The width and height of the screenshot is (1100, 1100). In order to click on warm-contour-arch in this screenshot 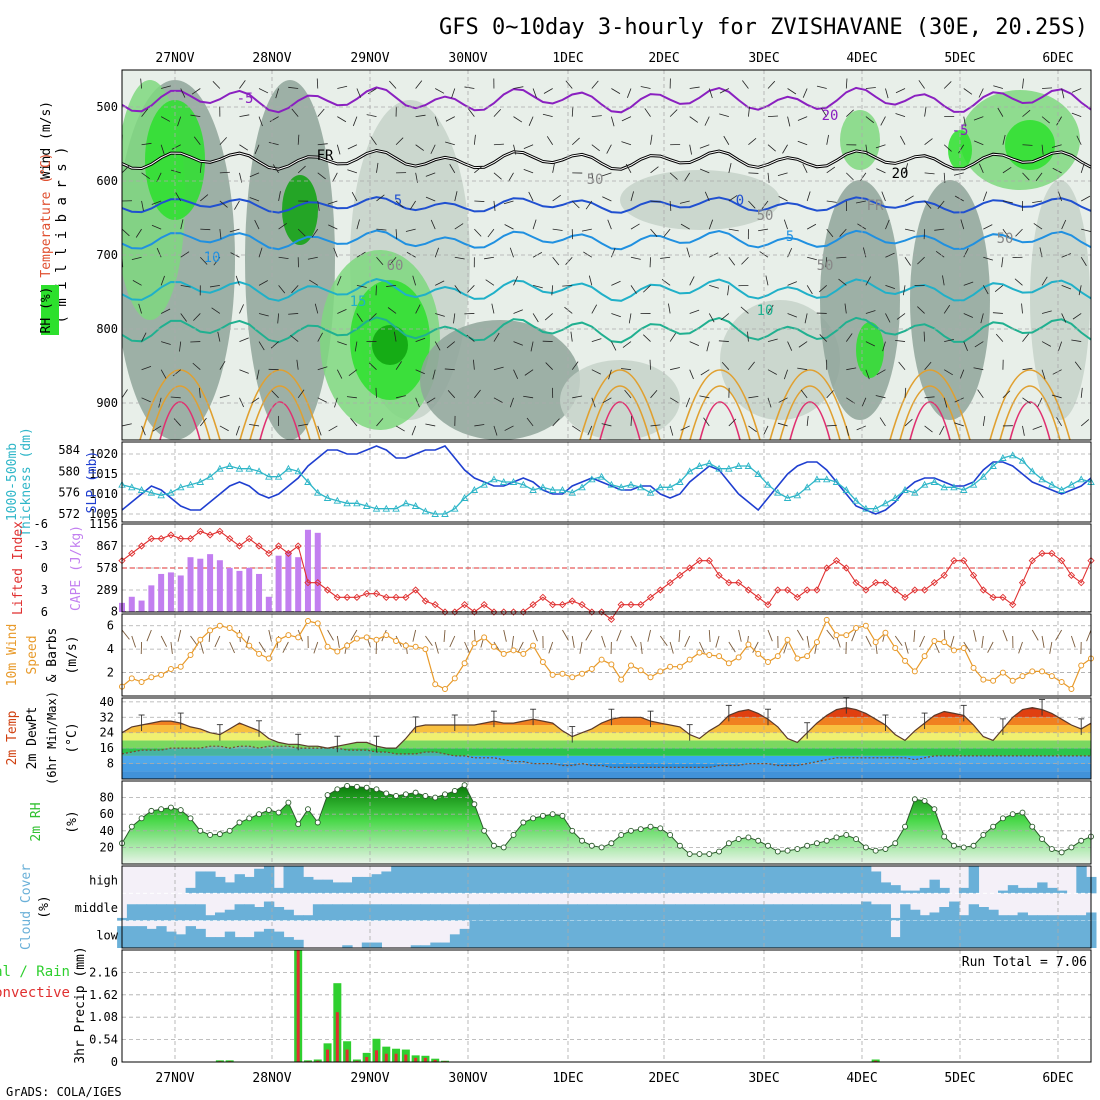, I will do `click(930, 420)`.